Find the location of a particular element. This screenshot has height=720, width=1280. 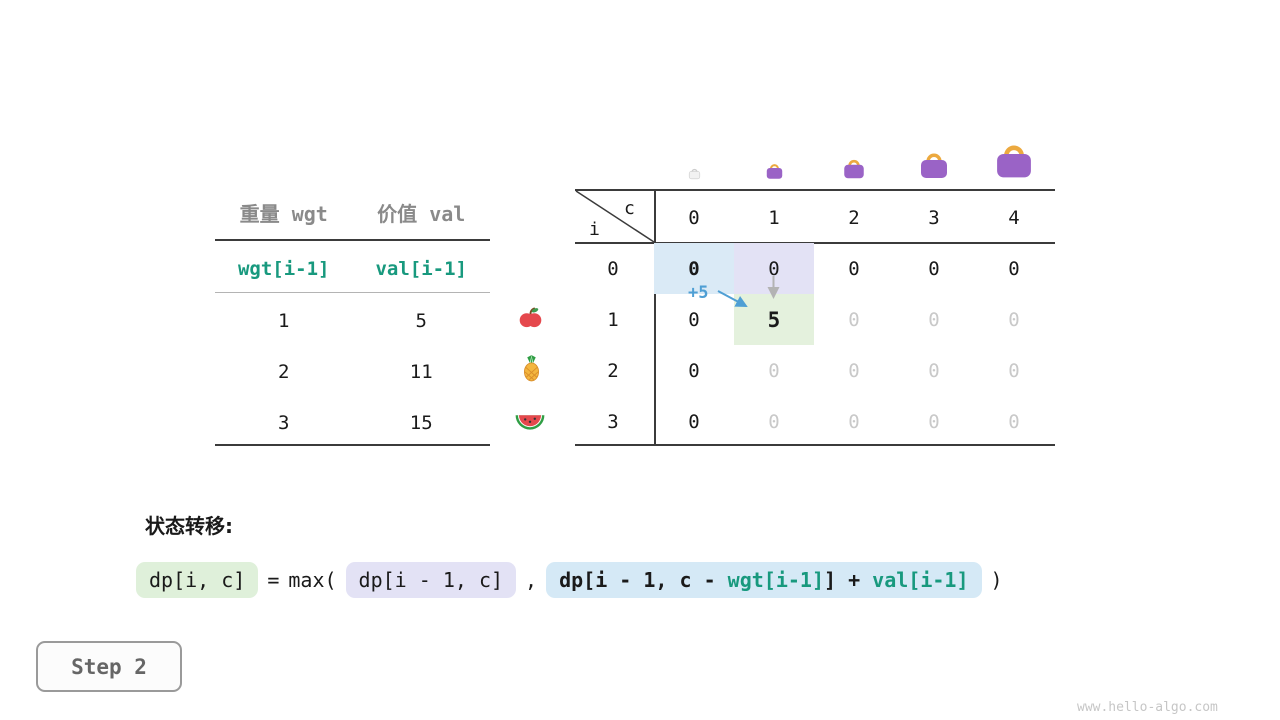

dp-cell-2-0: 0 is located at coordinates (694, 370).